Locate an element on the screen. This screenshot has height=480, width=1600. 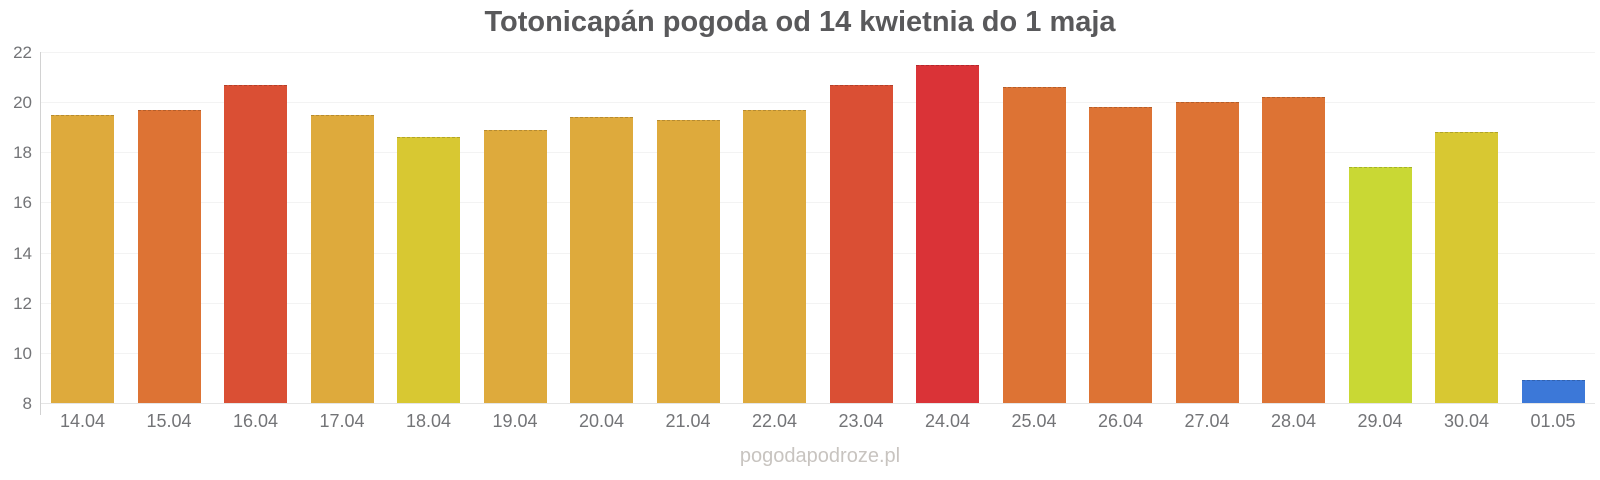
x-axis-label: 15.04 is located at coordinates (169, 421).